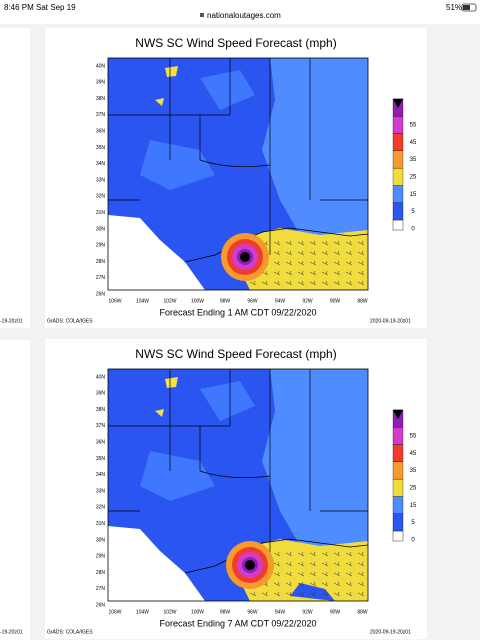 This screenshot has width=480, height=640. What do you see at coordinates (276, 245) in the screenshot?
I see `coastline` at bounding box center [276, 245].